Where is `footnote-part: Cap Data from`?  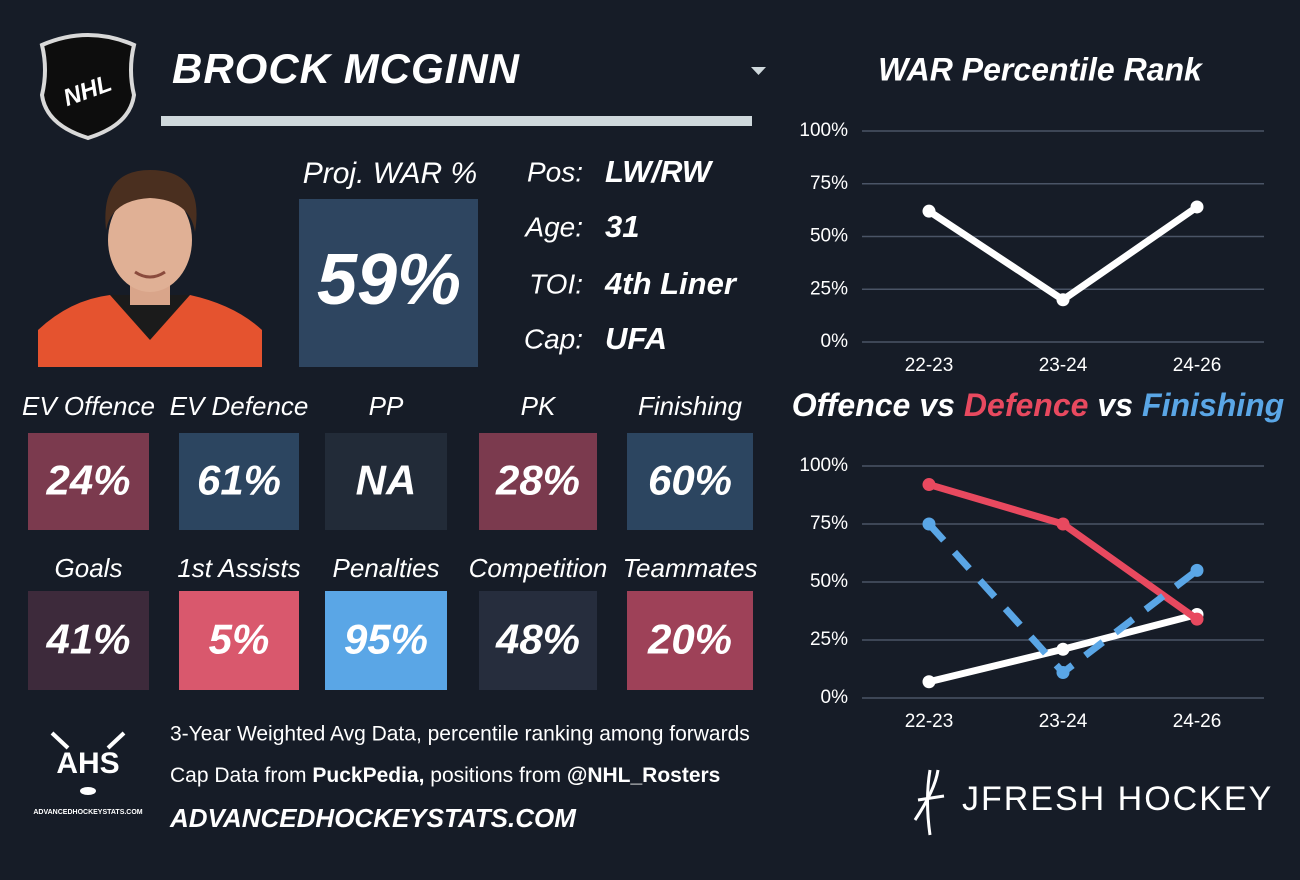
footnote-part: Cap Data from is located at coordinates (241, 775).